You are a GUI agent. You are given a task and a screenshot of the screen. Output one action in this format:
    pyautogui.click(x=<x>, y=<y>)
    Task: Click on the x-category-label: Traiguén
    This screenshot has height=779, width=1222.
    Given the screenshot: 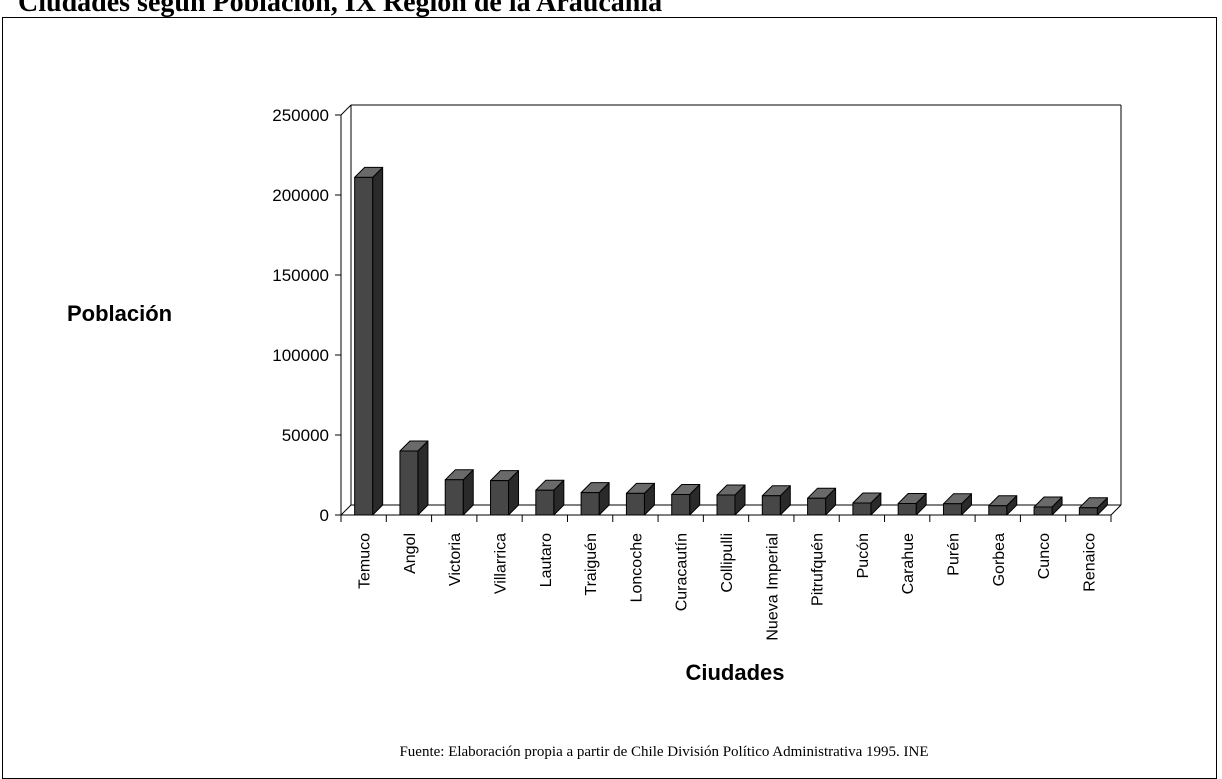 What is the action you would take?
    pyautogui.click(x=591, y=564)
    